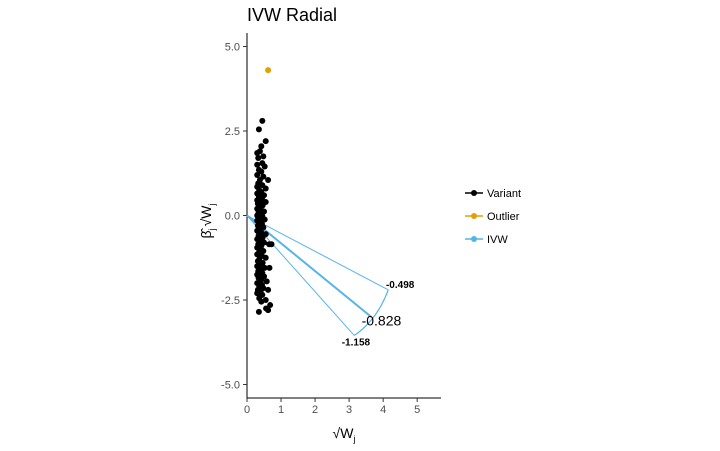 Image resolution: width=720 pixels, height=451 pixels. What do you see at coordinates (349, 410) in the screenshot?
I see `x-tick-label: 3` at bounding box center [349, 410].